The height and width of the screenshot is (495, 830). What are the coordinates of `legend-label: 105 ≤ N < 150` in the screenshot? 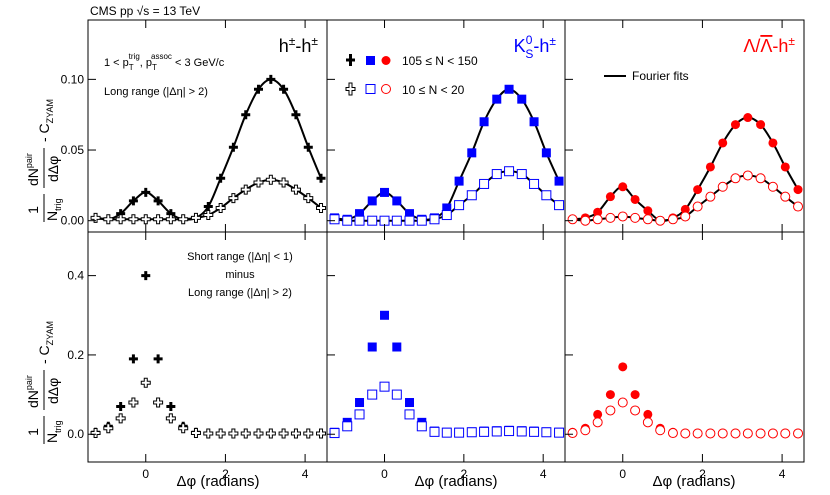 It's located at (440, 61).